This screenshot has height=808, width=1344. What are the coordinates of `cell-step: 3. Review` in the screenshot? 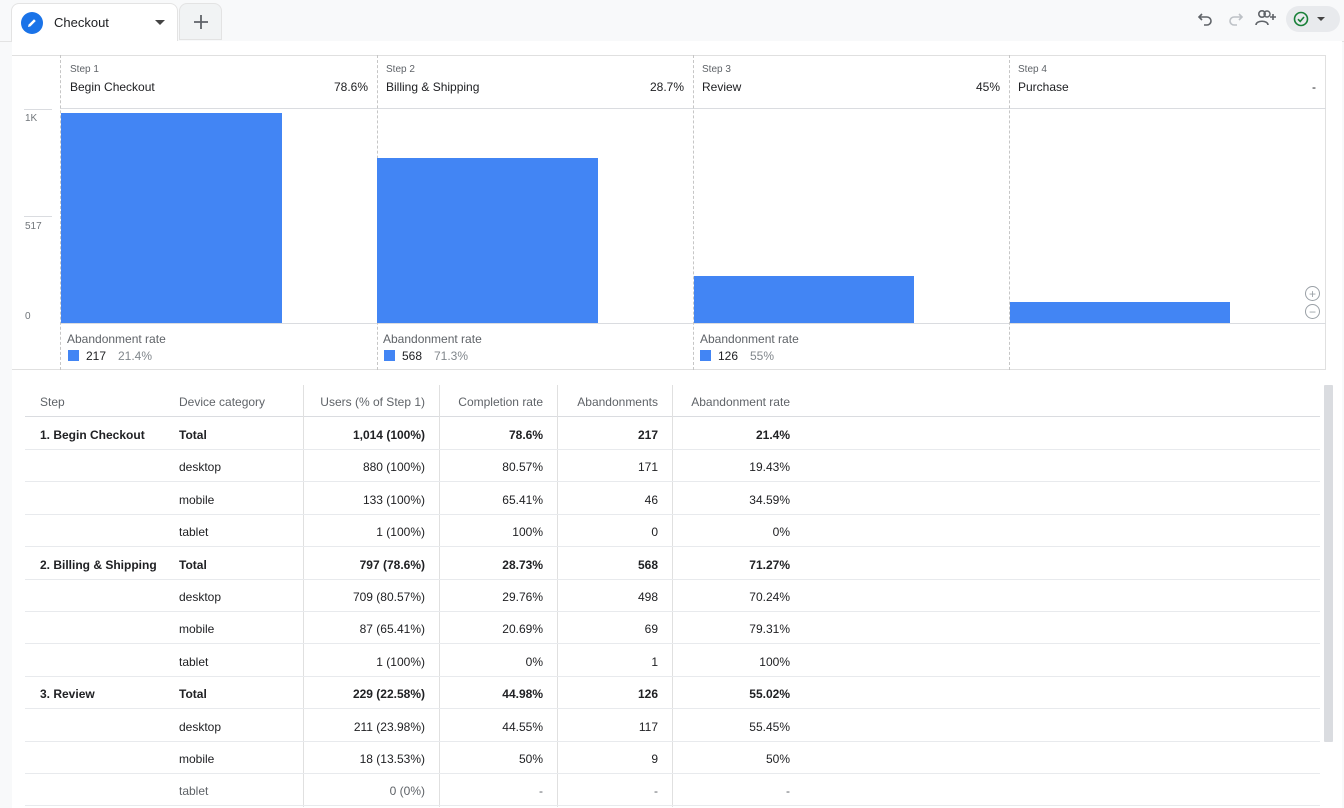 It's located at (67, 694).